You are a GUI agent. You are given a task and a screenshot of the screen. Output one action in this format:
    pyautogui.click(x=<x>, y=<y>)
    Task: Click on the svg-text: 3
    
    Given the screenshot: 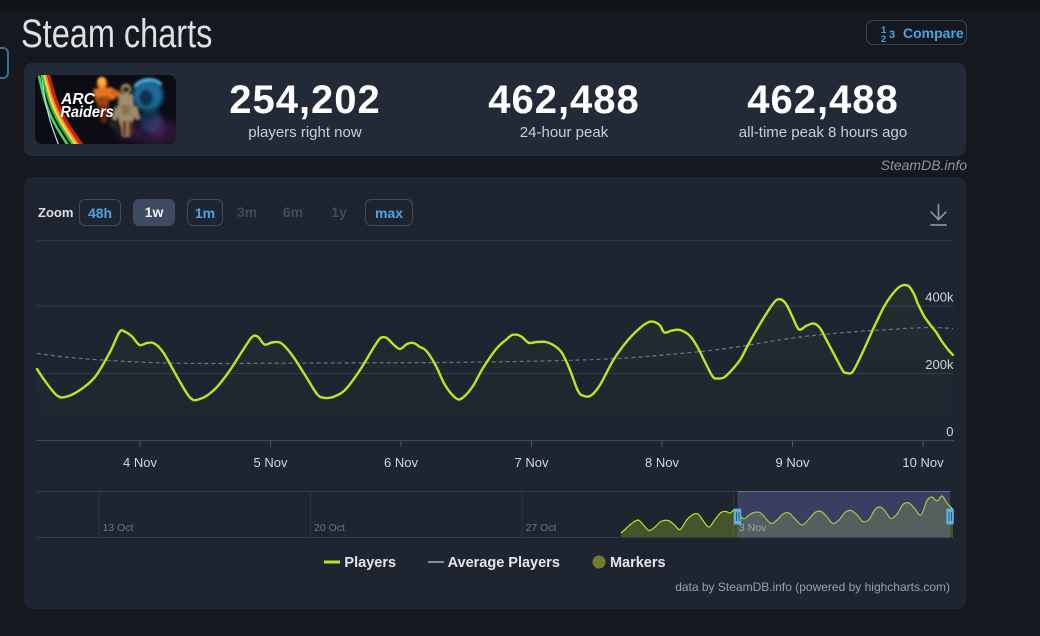 What is the action you would take?
    pyautogui.click(x=892, y=35)
    